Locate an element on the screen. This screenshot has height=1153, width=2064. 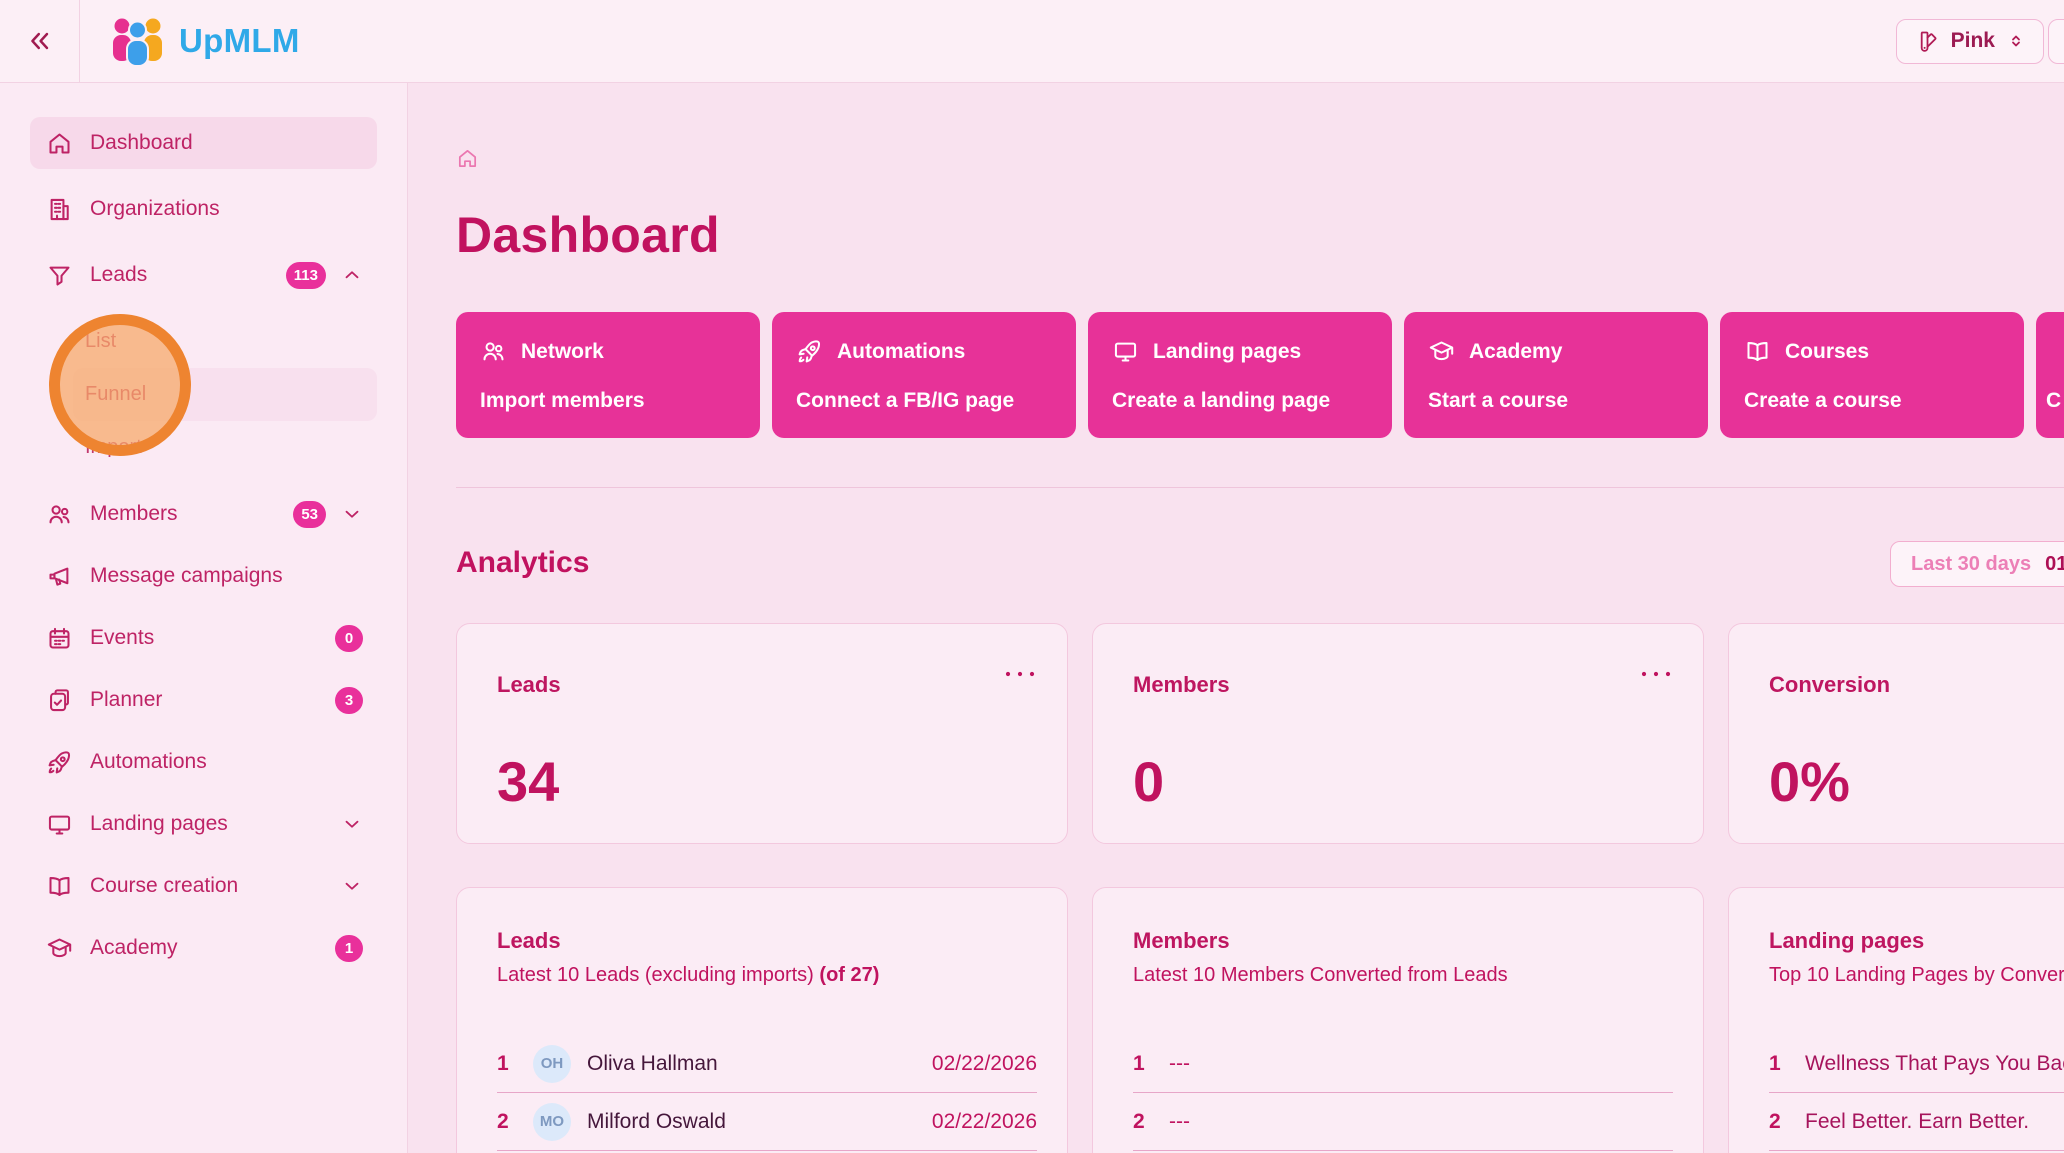
quick-action-card-partial: C is located at coordinates (2050, 375).